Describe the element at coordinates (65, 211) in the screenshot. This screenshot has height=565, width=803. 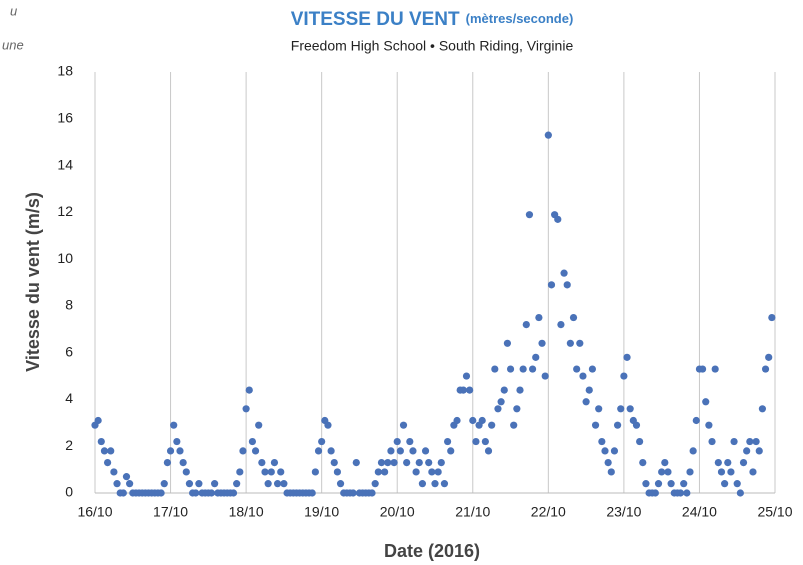
I see `y-tick-label: 12` at that location.